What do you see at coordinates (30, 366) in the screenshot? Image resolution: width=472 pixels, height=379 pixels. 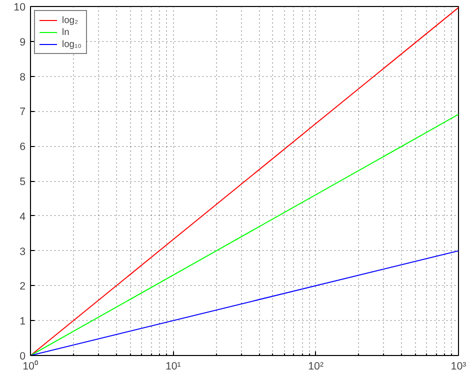 I see `x-tick-label: 10⁰` at bounding box center [30, 366].